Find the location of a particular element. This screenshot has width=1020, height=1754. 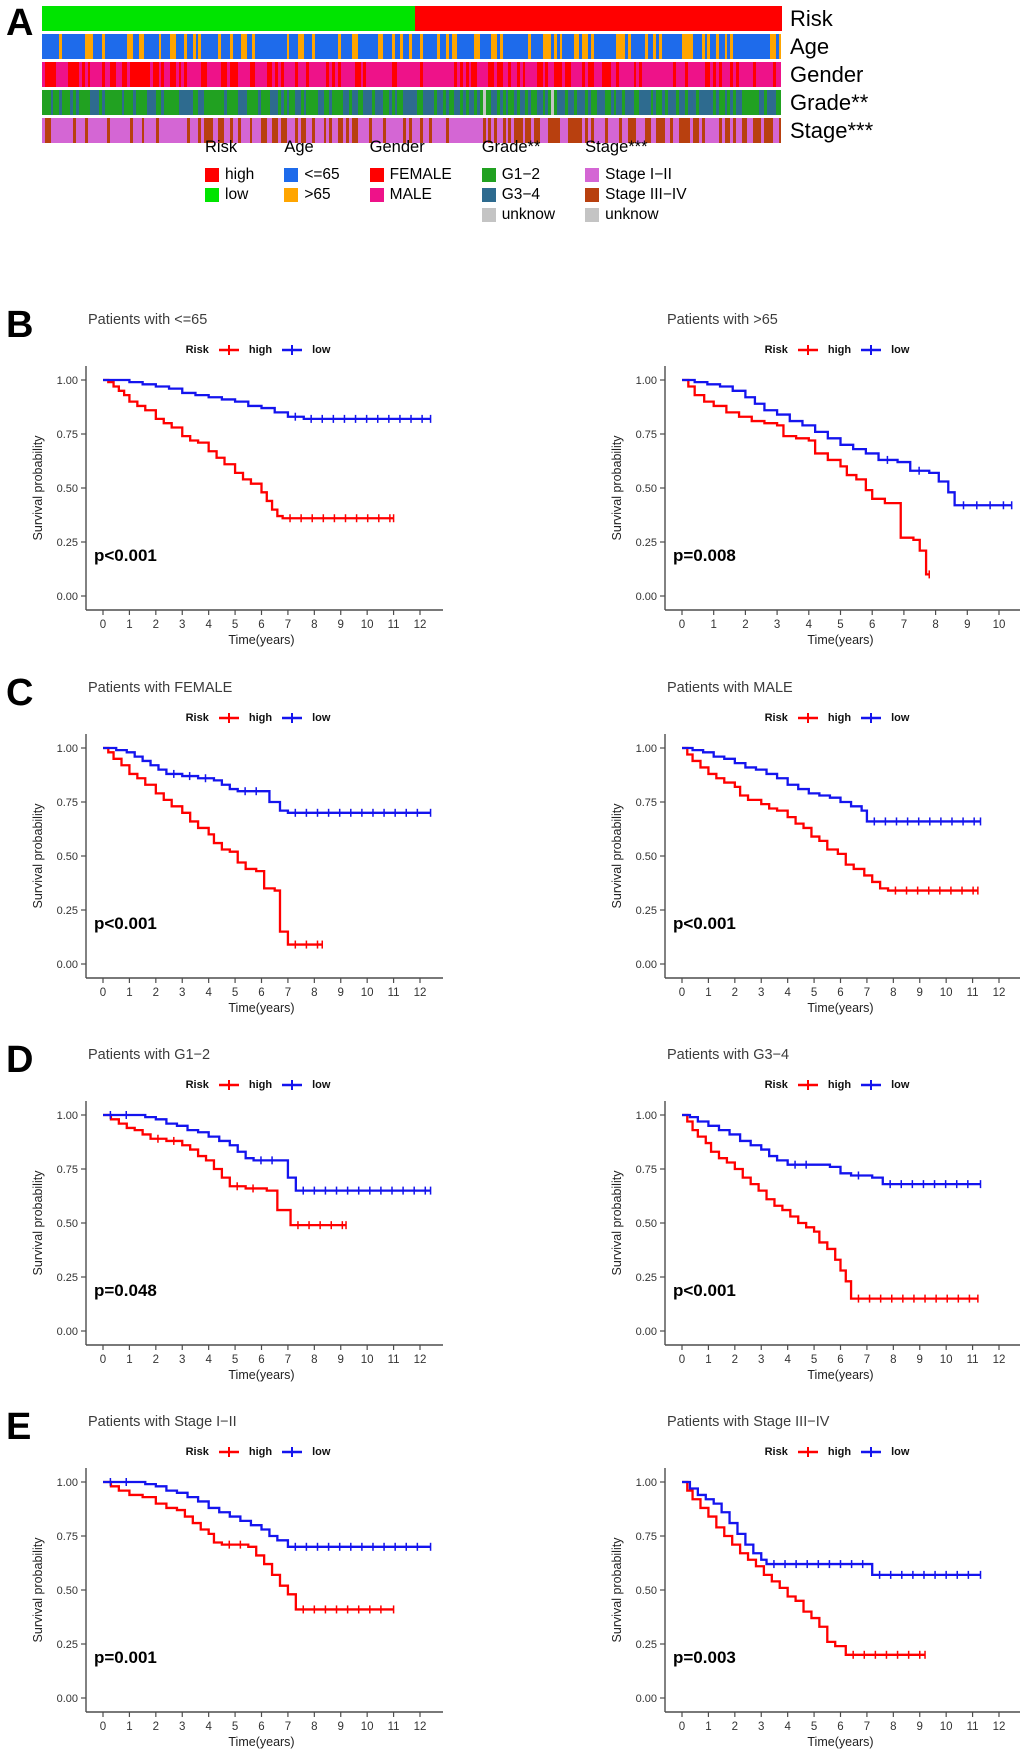

km-curve-low is located at coordinates (267, 399).